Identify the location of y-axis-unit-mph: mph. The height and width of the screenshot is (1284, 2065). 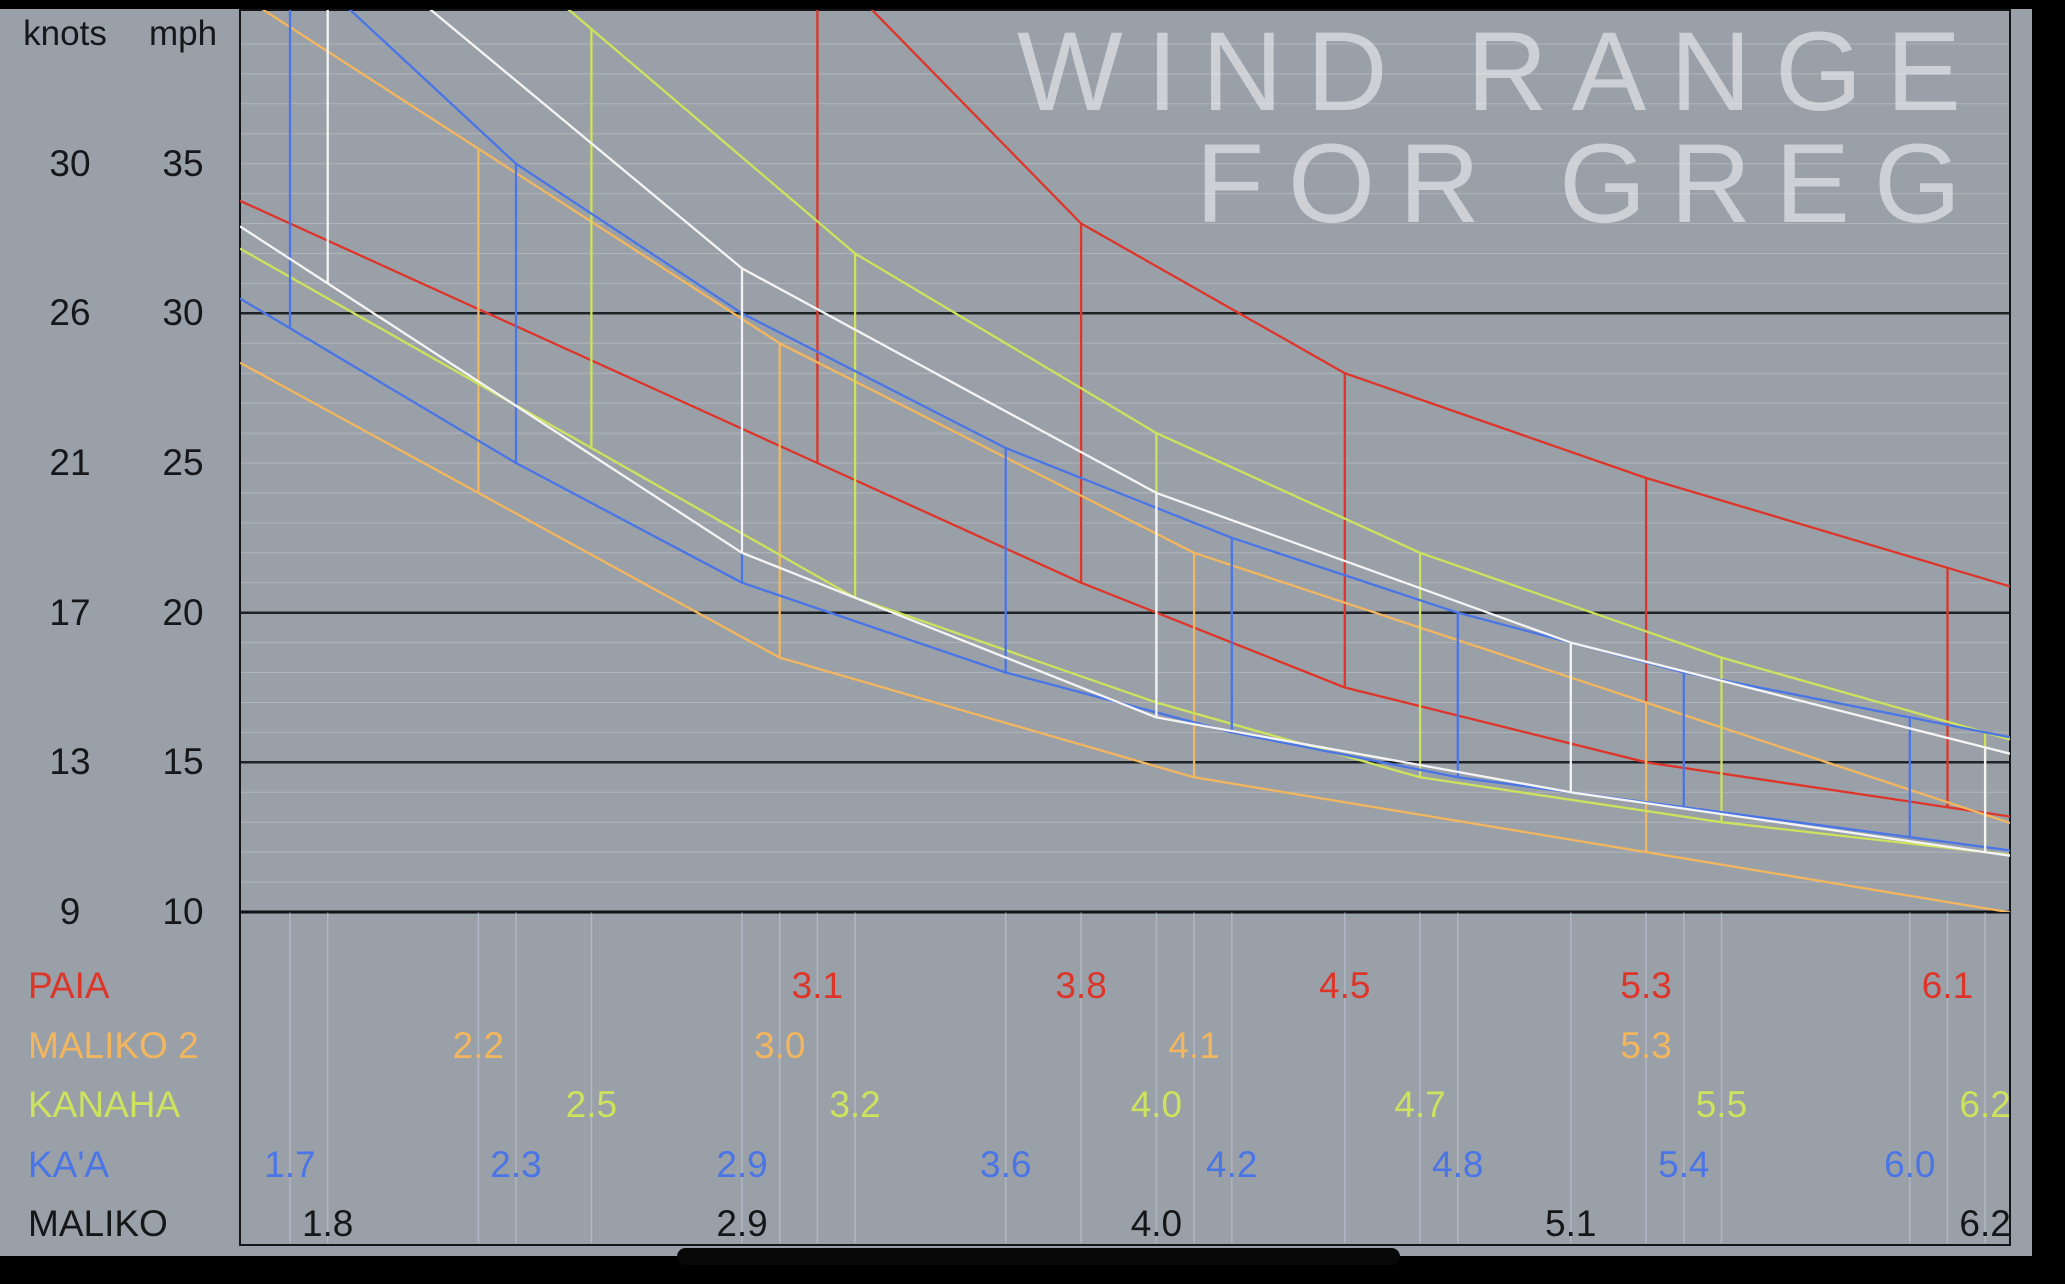
(183, 33).